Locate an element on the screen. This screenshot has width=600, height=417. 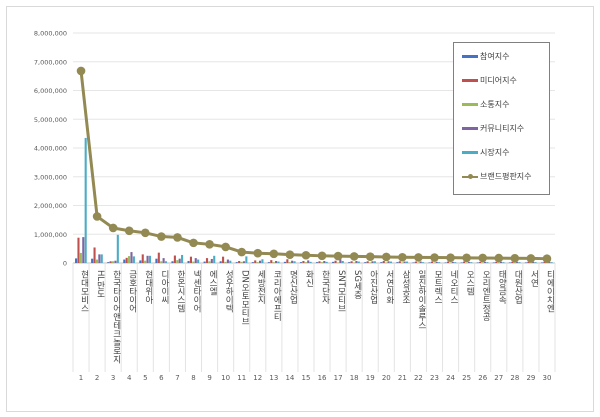
rank-label: 10 is located at coordinates (225, 378).